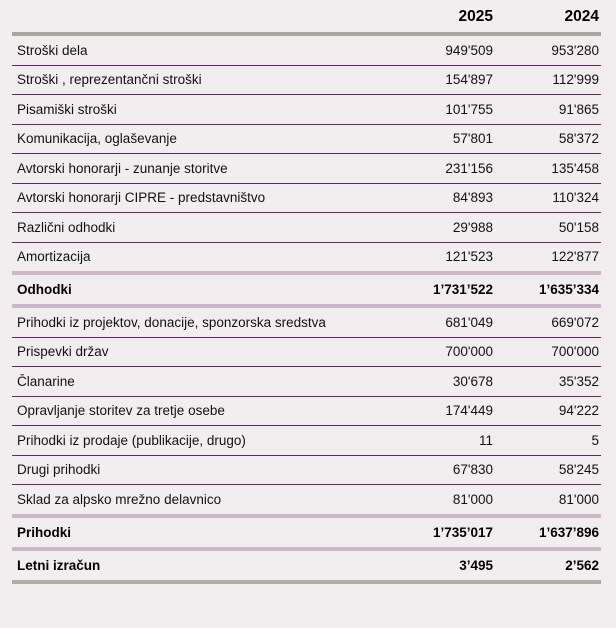  I want to click on row-value-2024: 953'280, so click(575, 50).